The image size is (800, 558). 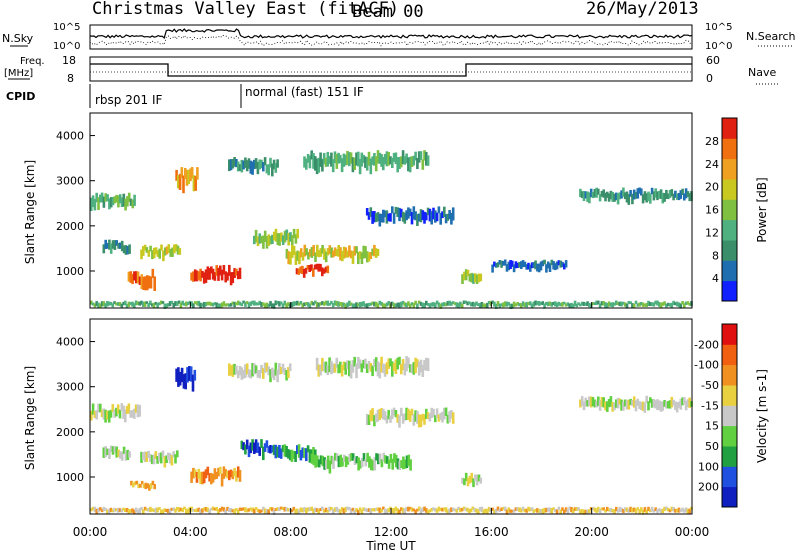 I want to click on colorbar-tick-label: 16, so click(x=712, y=210).